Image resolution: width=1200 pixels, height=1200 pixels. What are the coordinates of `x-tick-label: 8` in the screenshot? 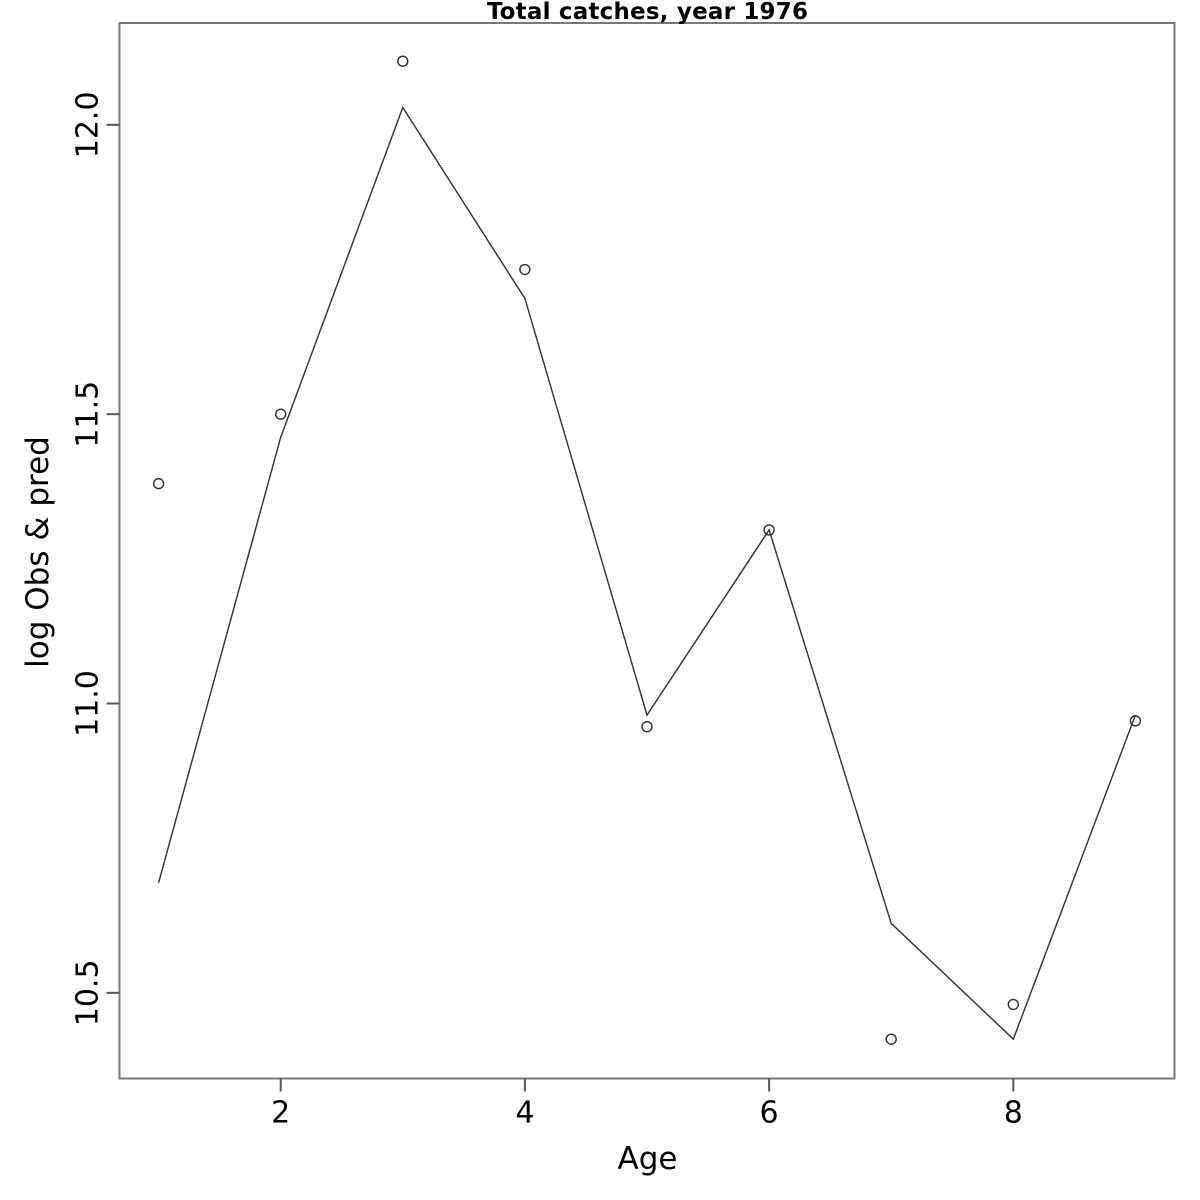 It's located at (1013, 1113).